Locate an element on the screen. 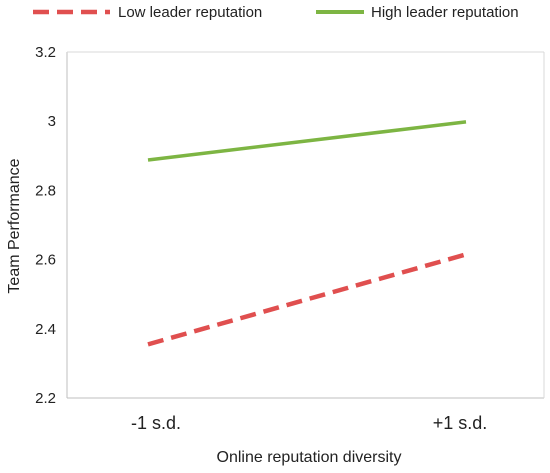 Image resolution: width=550 pixels, height=473 pixels. series-line-high-leader-reputation is located at coordinates (307, 141).